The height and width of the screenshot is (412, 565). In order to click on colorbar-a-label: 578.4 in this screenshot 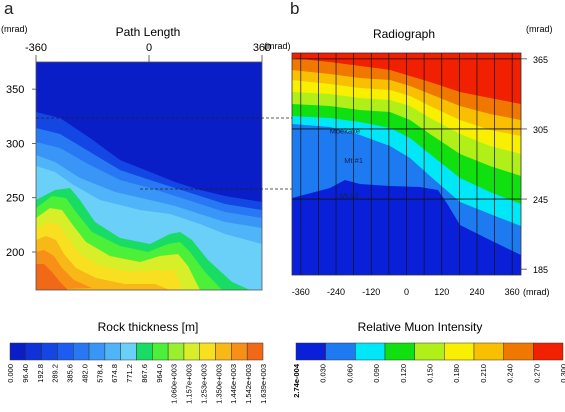, I will do `click(99, 373)`.